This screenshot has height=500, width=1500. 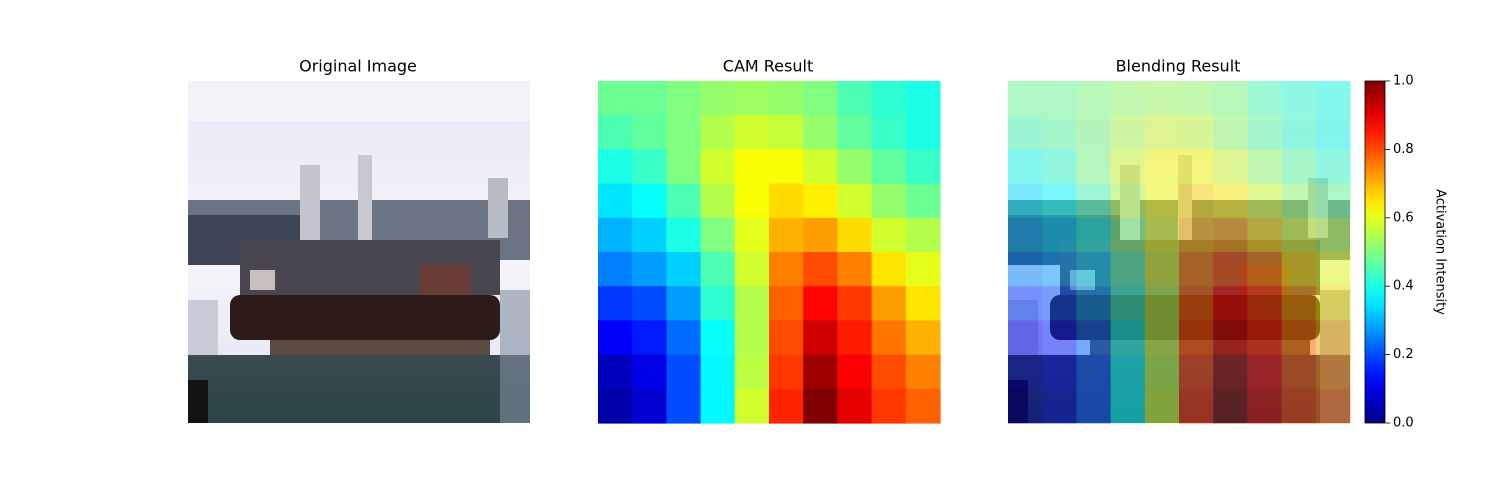 What do you see at coordinates (1403, 286) in the screenshot?
I see `colorbar-tick-label: 0.4` at bounding box center [1403, 286].